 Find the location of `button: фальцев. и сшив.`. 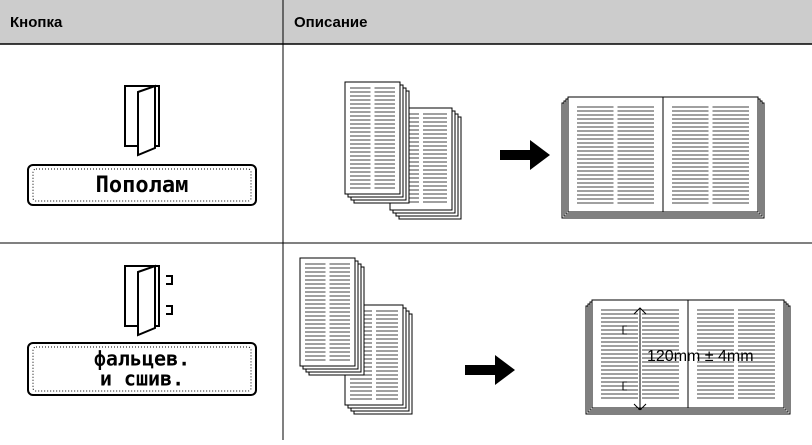

button: фальцев. и сшив. is located at coordinates (142, 369).